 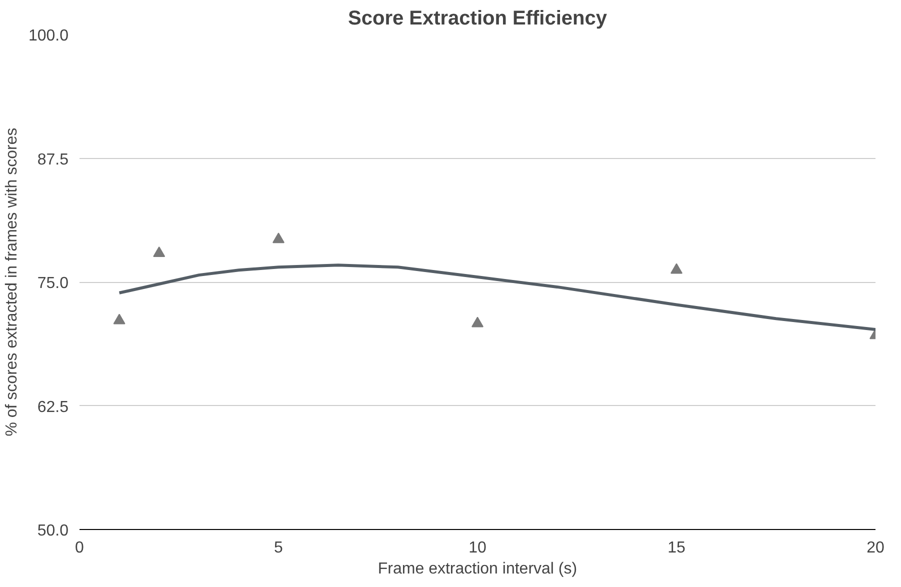 What do you see at coordinates (279, 548) in the screenshot?
I see `x-tick-label: 5` at bounding box center [279, 548].